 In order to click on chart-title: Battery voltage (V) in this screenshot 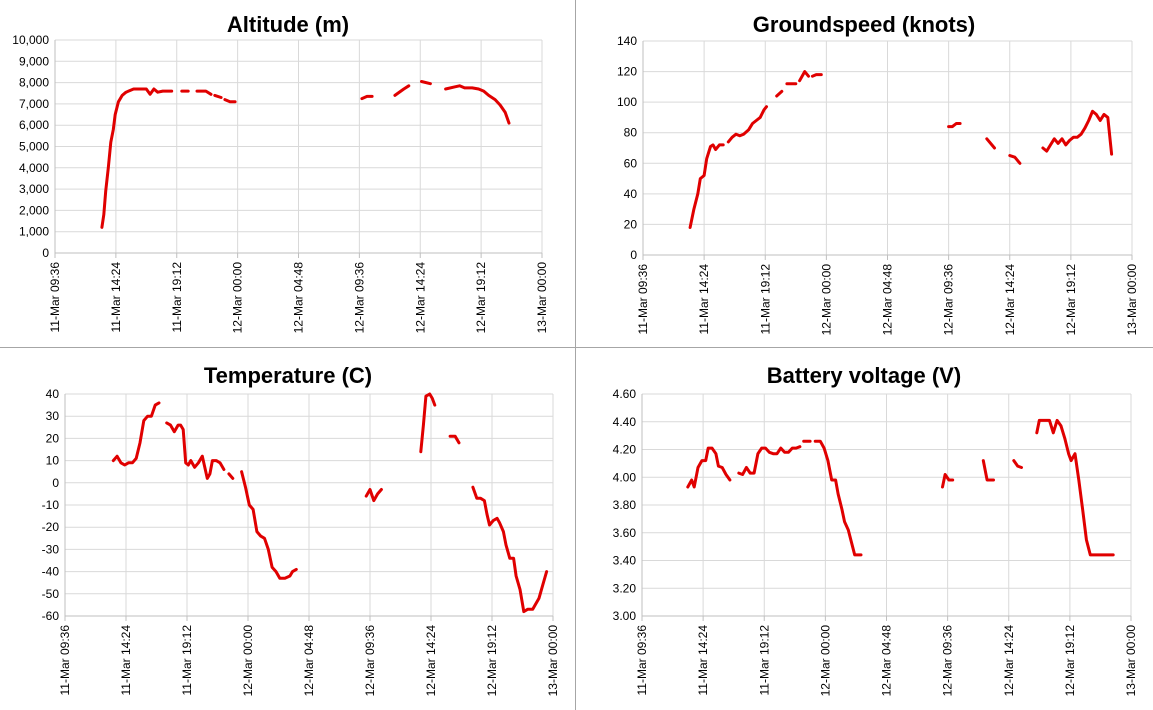, I will do `click(864, 375)`.